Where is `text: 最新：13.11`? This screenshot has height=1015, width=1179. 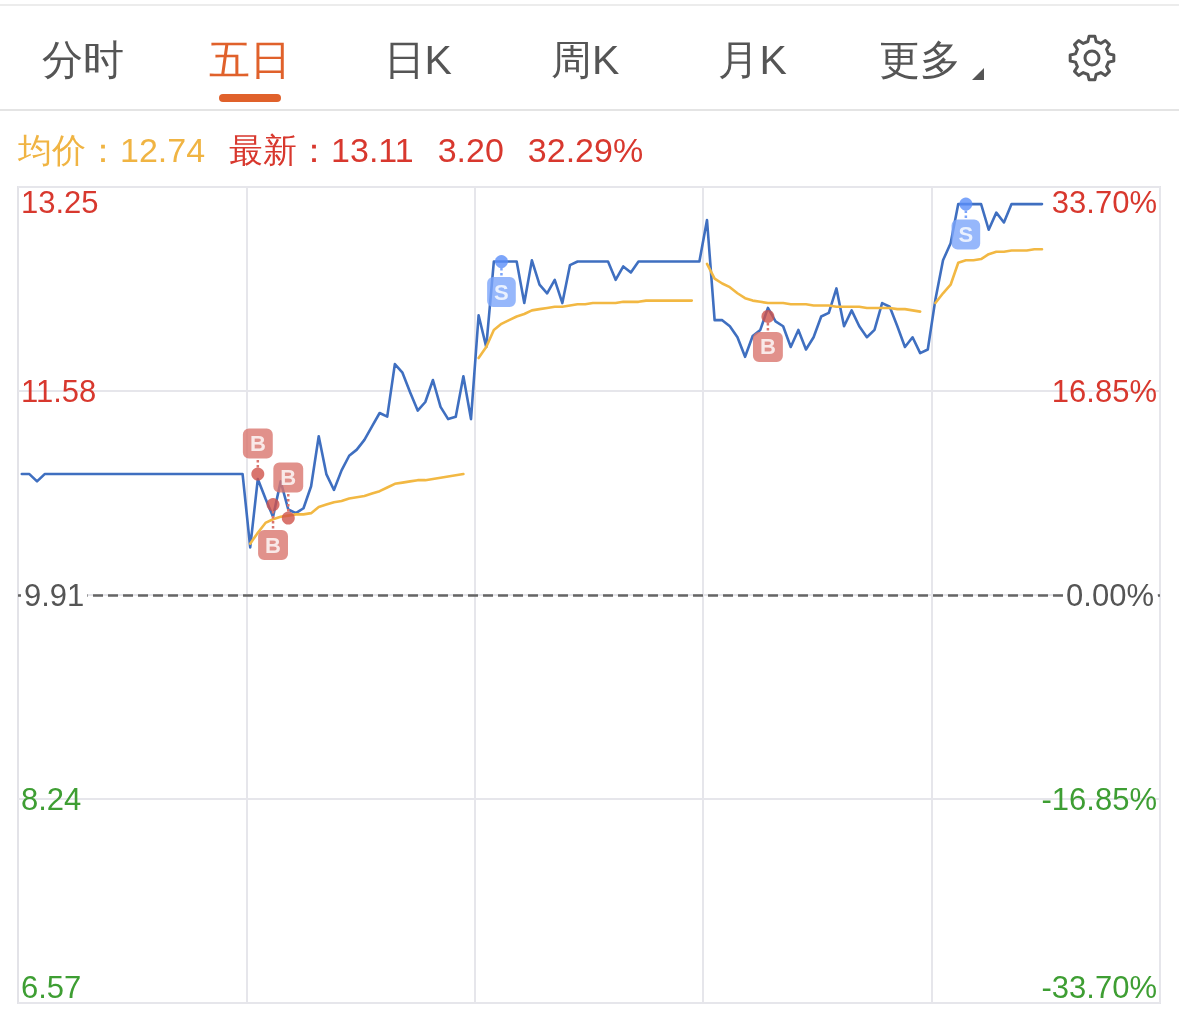 text: 最新：13.11 is located at coordinates (321, 150).